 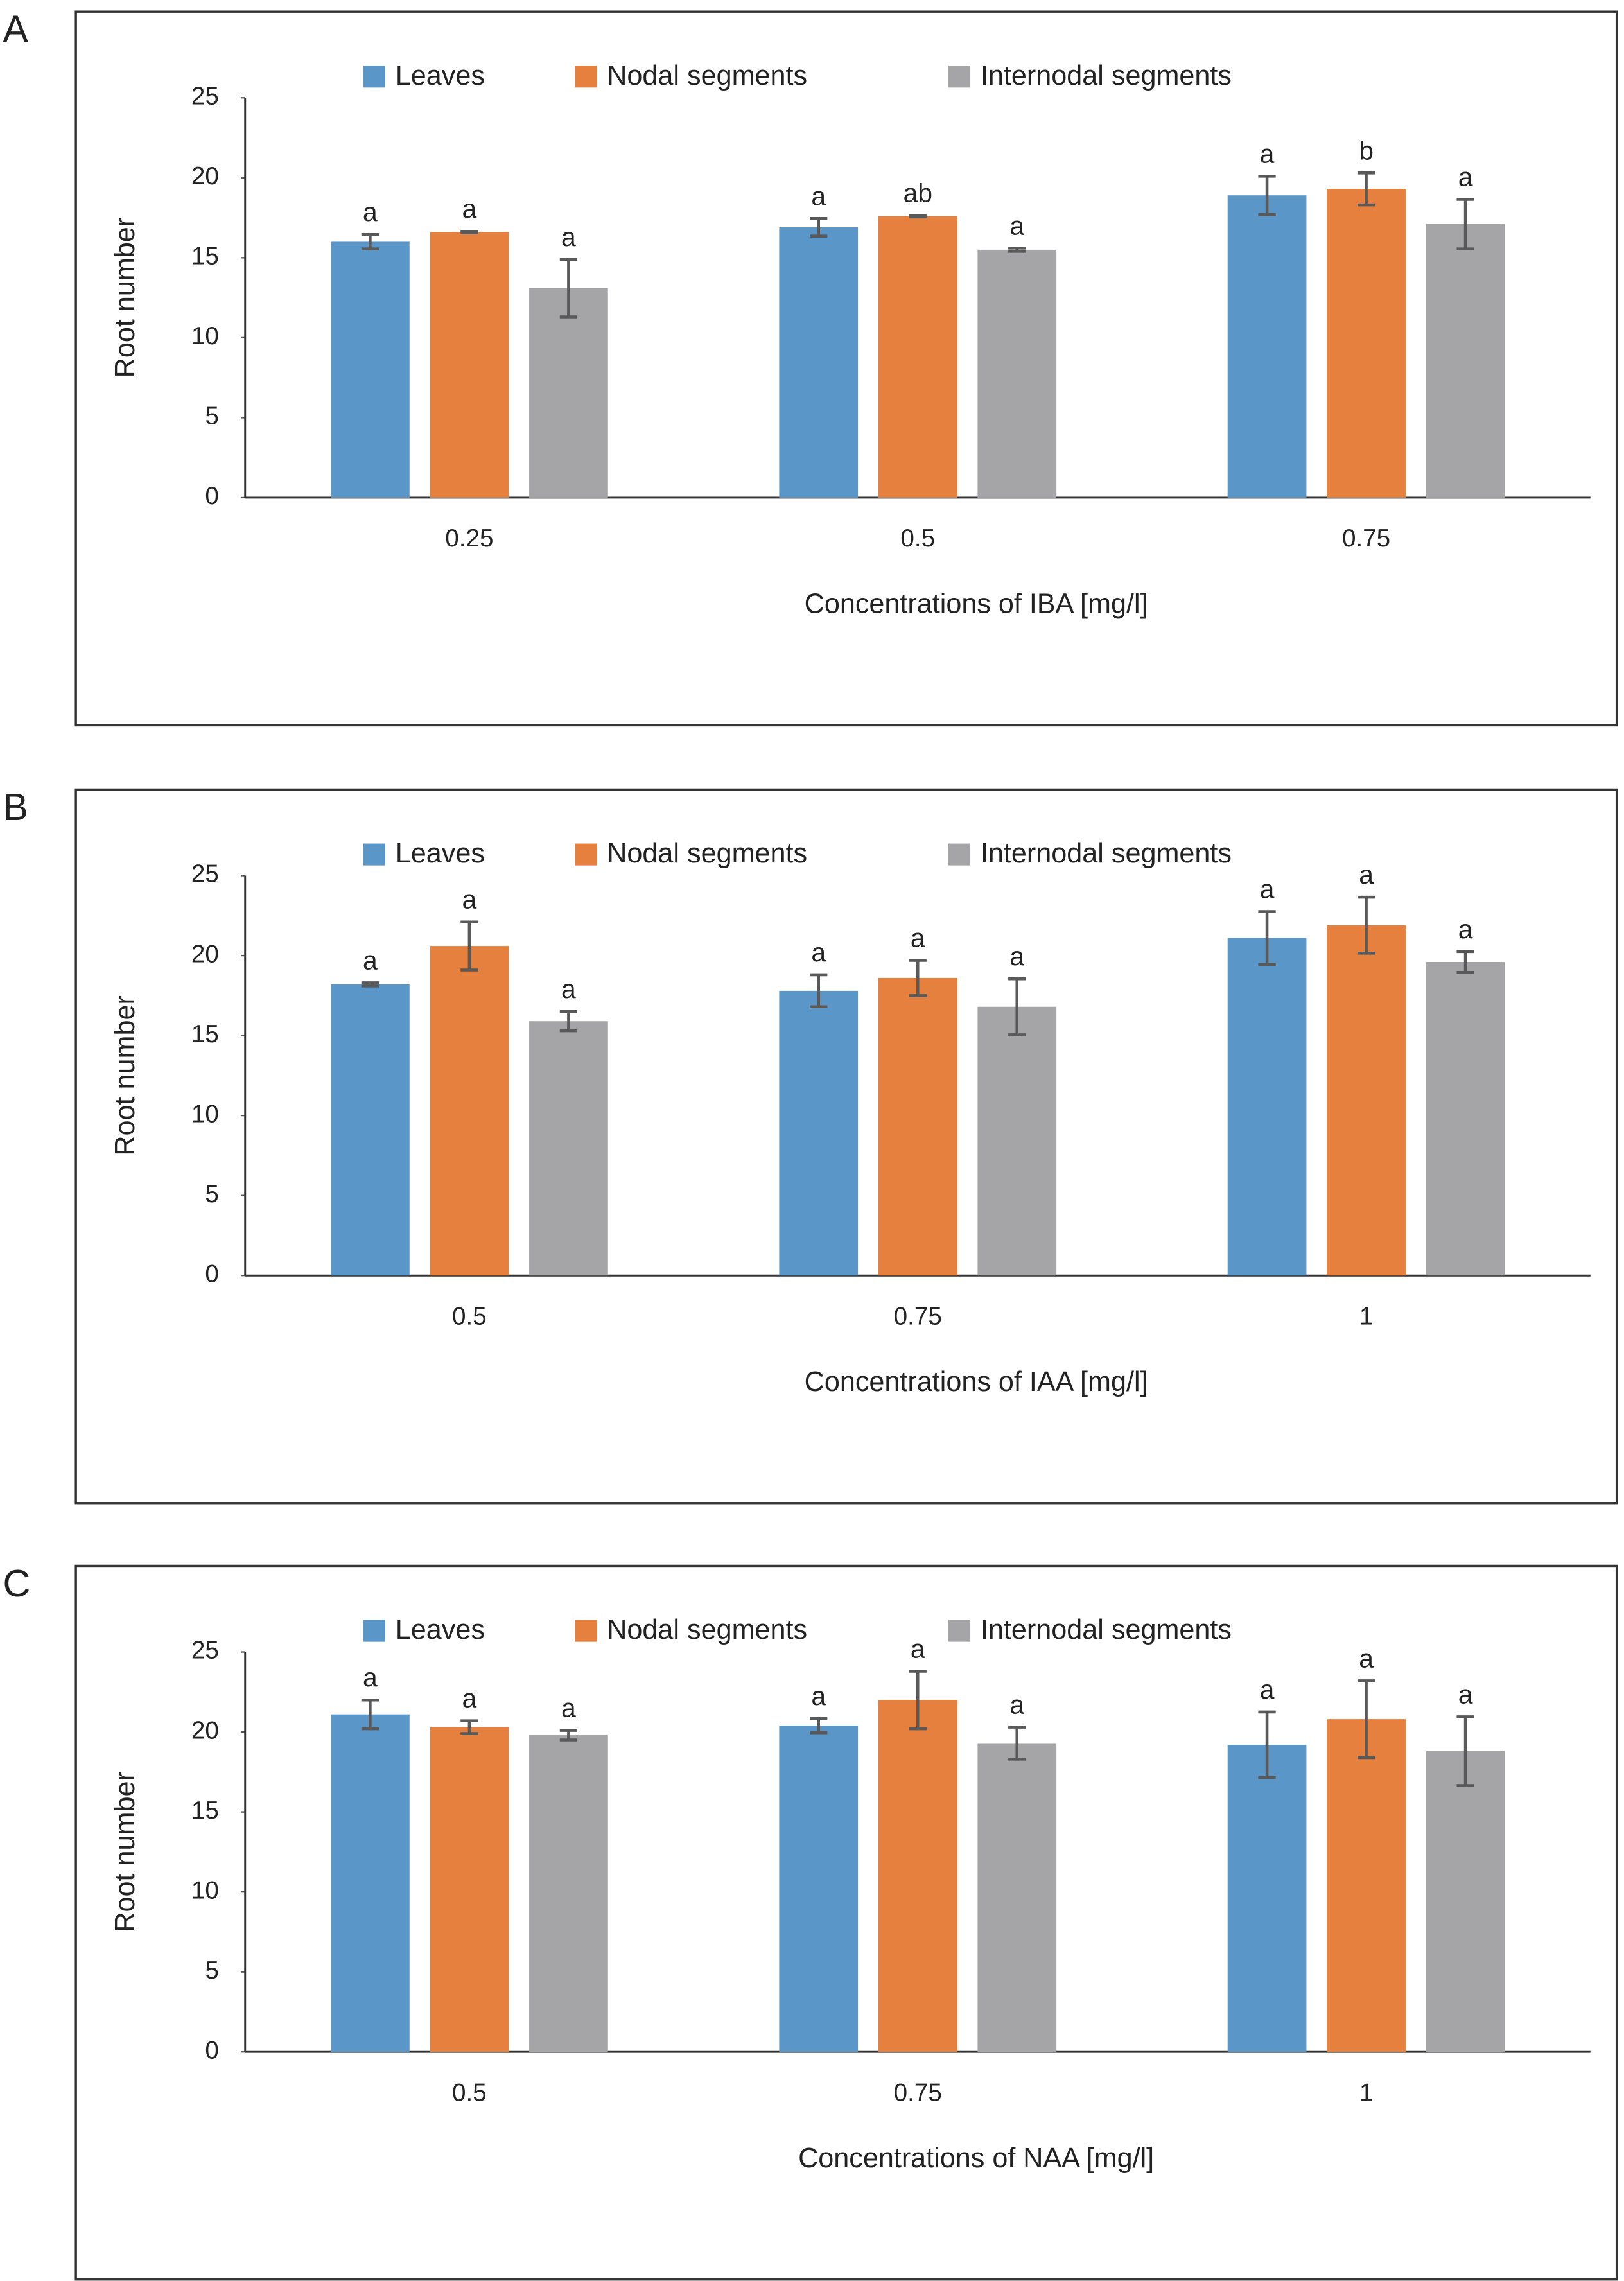 What do you see at coordinates (16, 807) in the screenshot?
I see `panel-label: B` at bounding box center [16, 807].